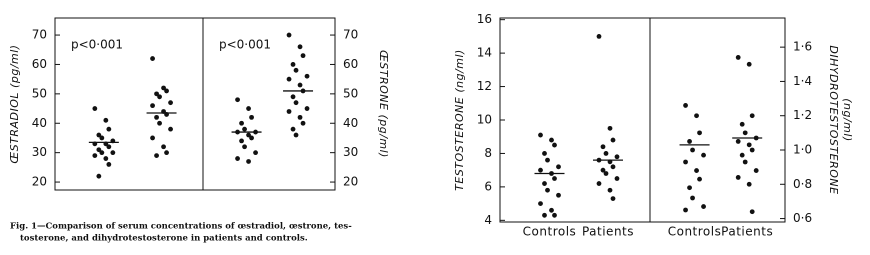 This screenshot has height=255, width=870. I want to click on y-tick-label: 40, so click(350, 123).